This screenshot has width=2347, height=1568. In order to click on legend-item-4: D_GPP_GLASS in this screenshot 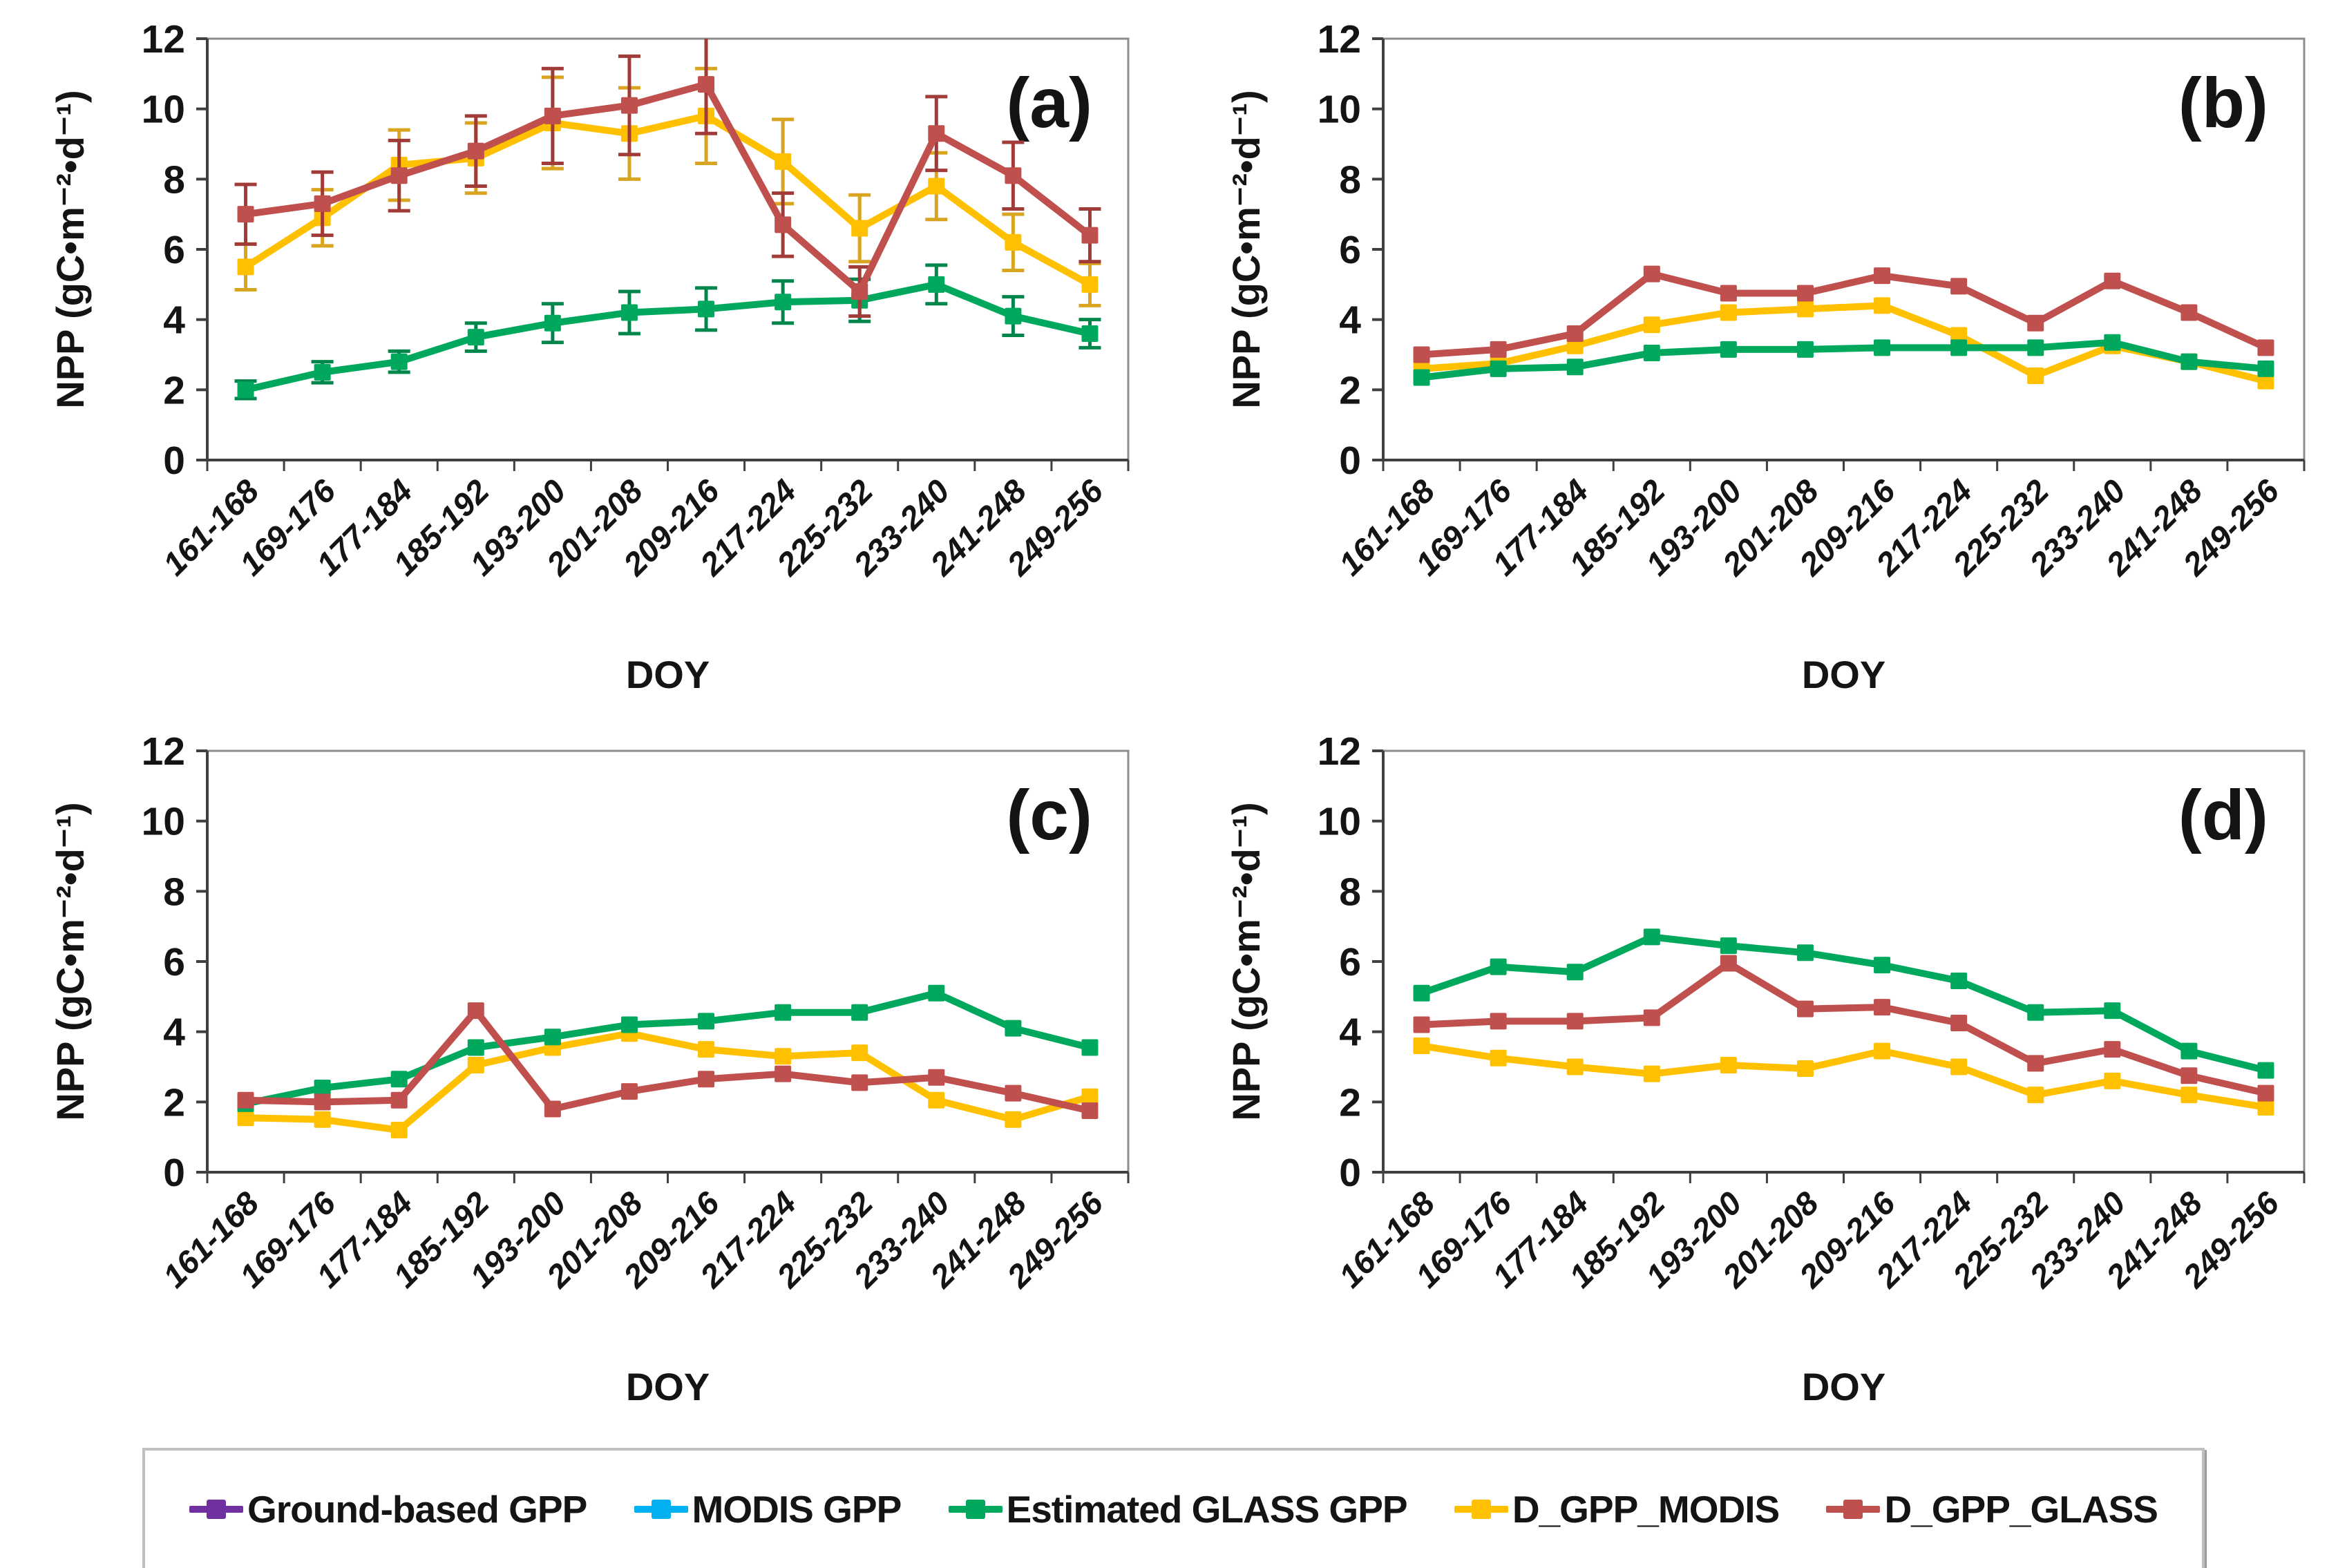, I will do `click(1992, 1509)`.